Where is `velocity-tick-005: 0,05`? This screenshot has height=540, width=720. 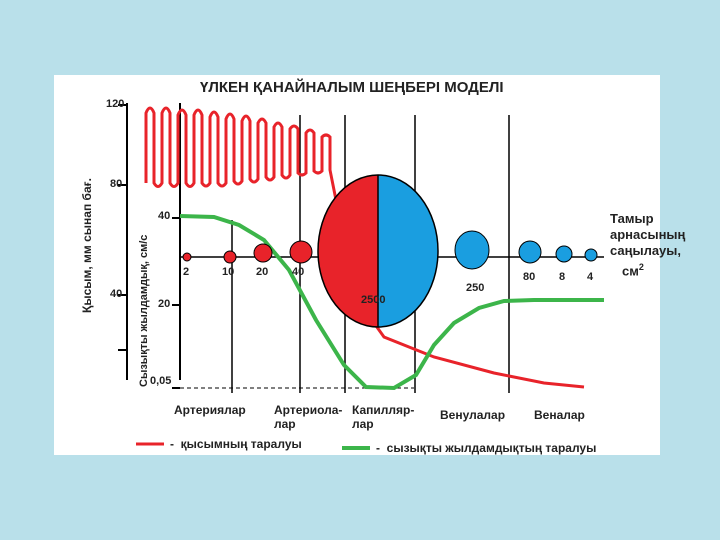 velocity-tick-005: 0,05 is located at coordinates (161, 381).